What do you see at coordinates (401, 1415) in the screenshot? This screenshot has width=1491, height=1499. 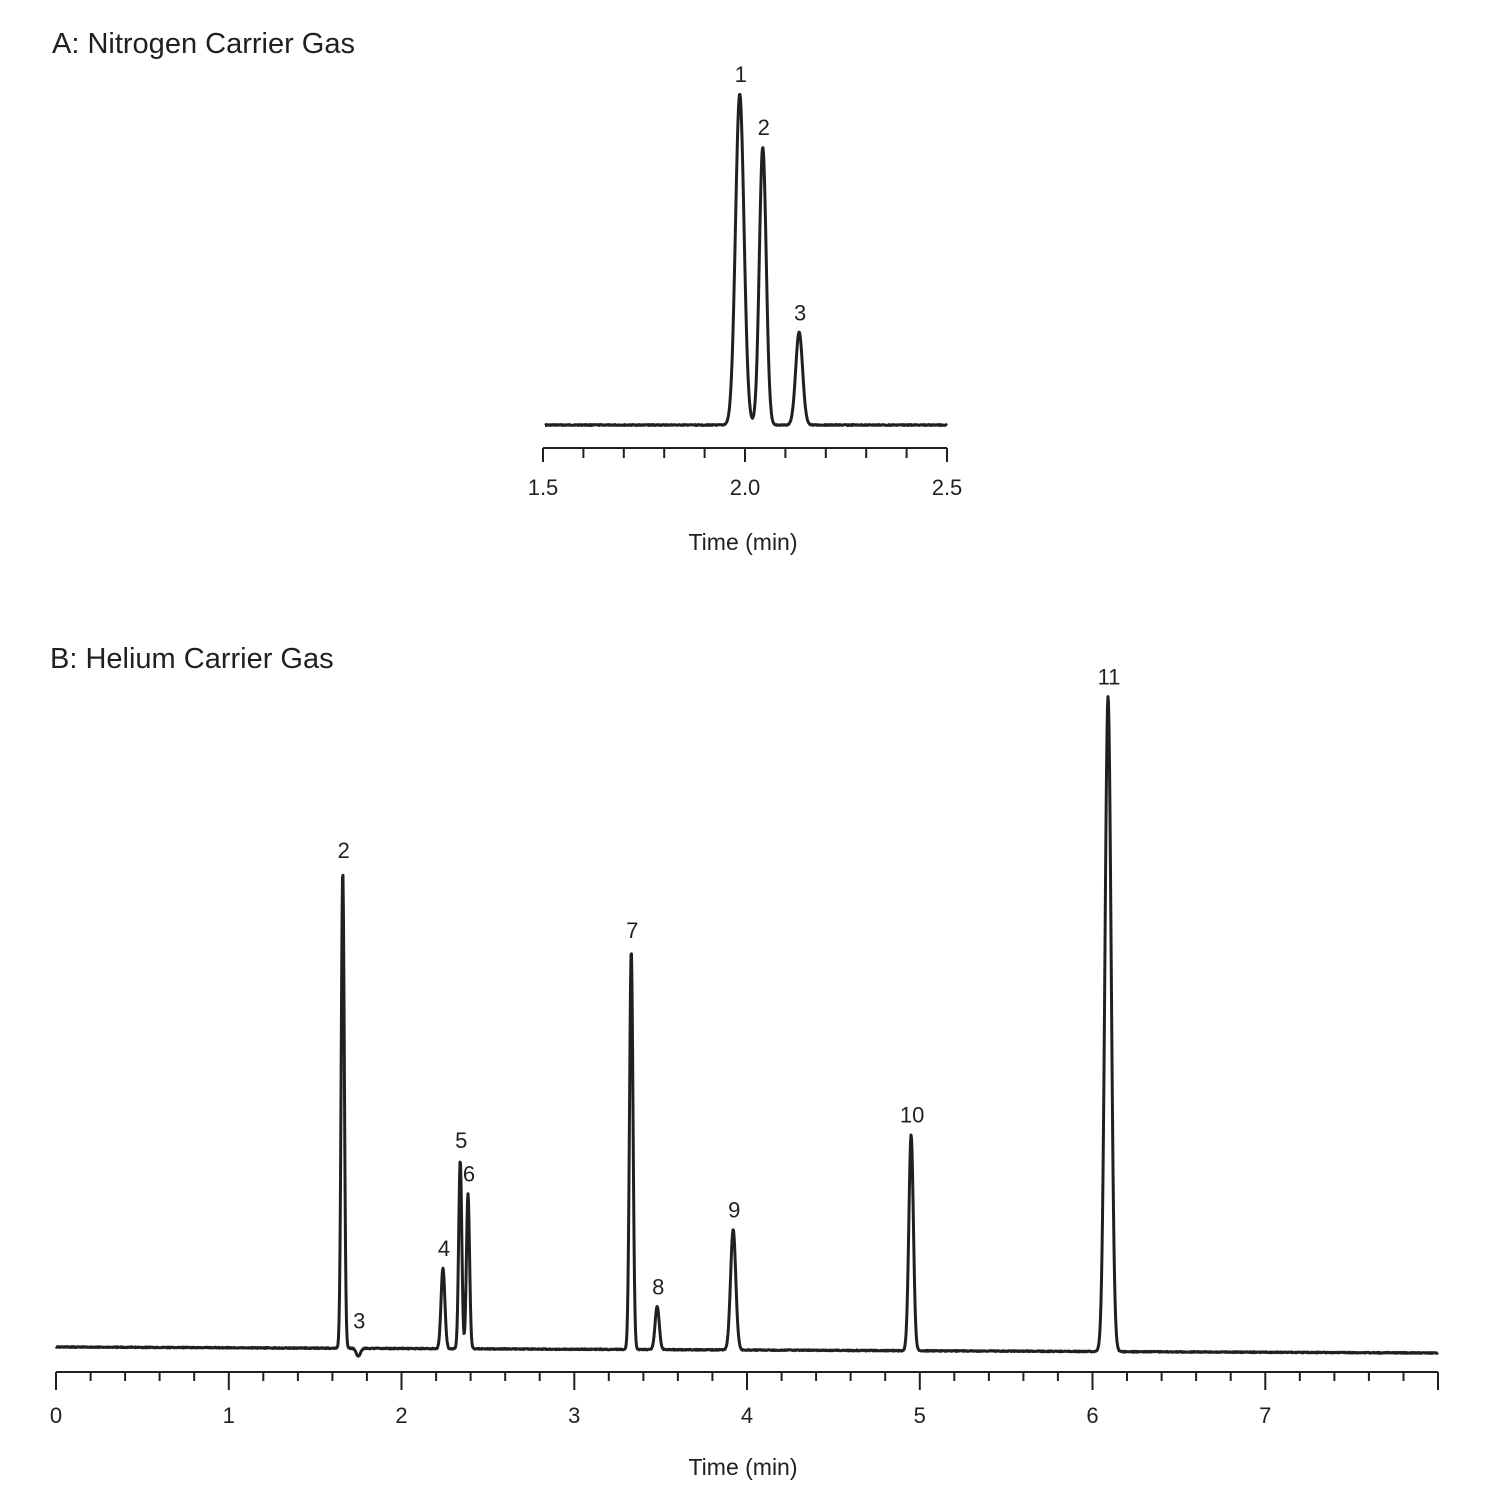 I see `x-tick-label: 2` at bounding box center [401, 1415].